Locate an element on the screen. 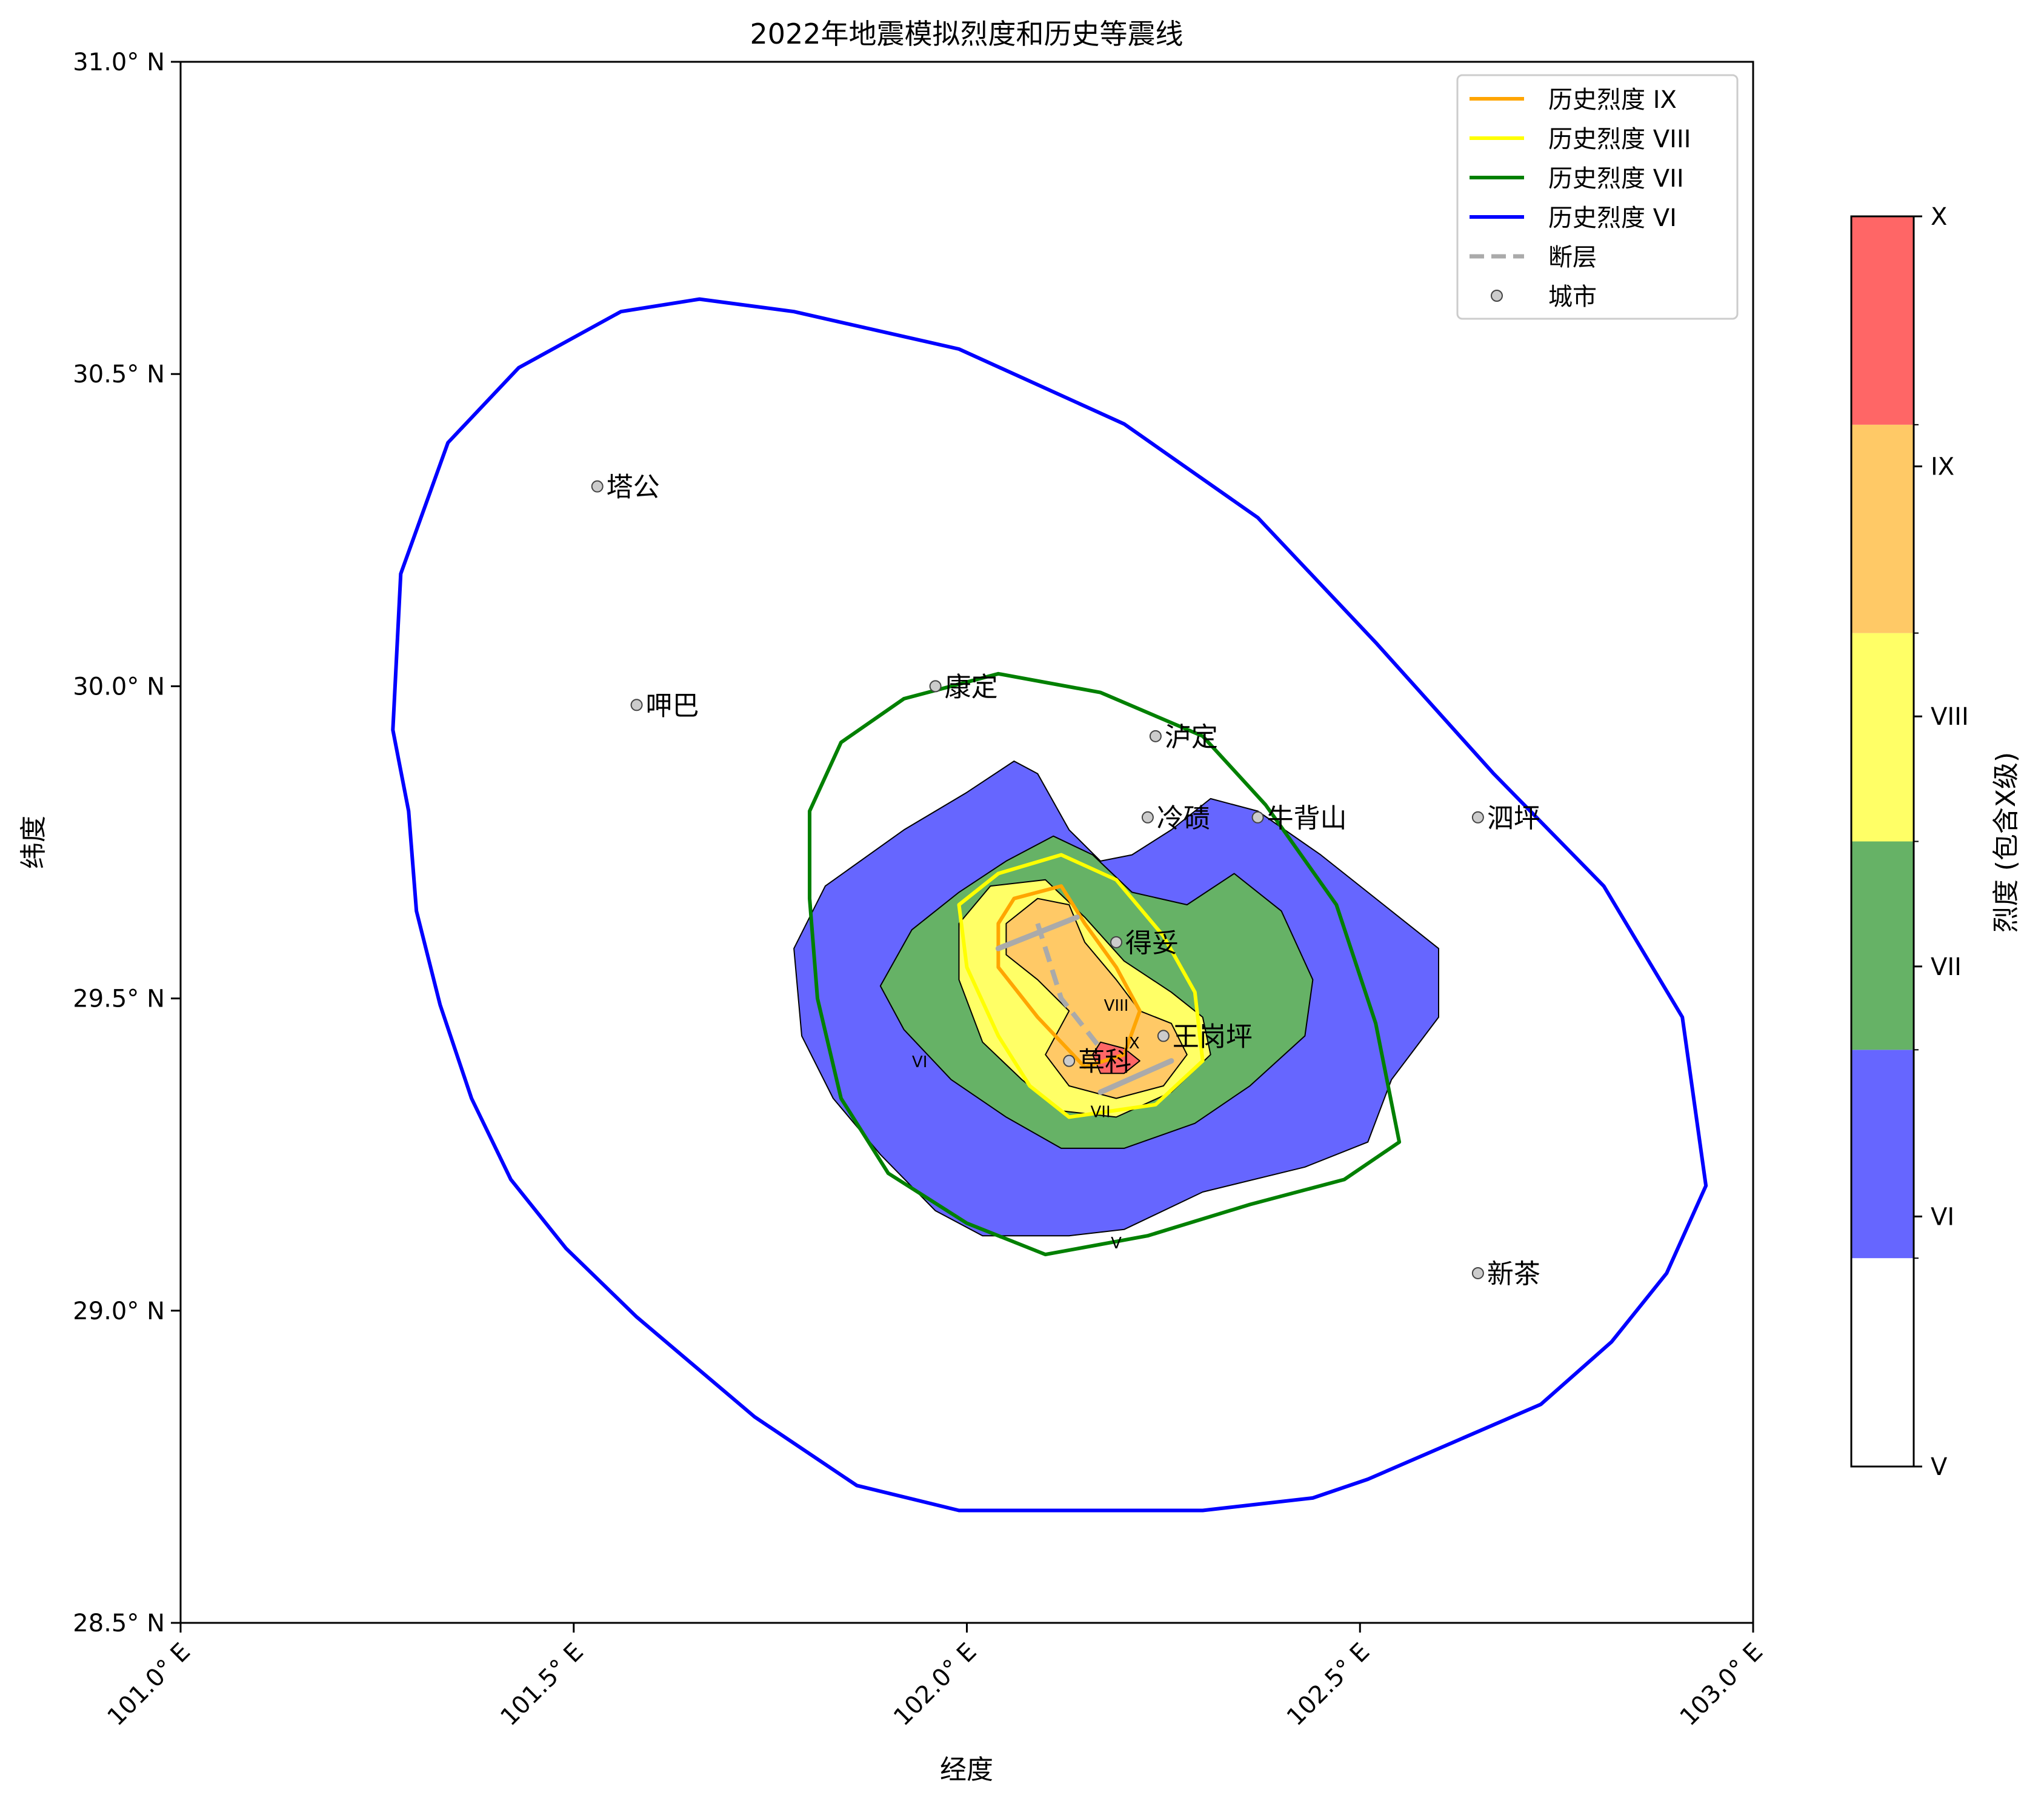 The image size is (2044, 1798). legend-label-2: 历史烈度 VII is located at coordinates (1616, 179).